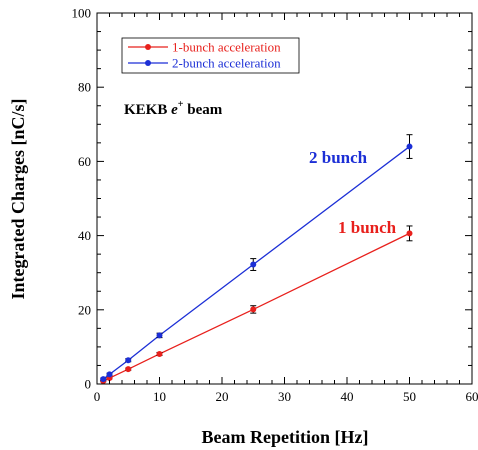  Describe the element at coordinates (472, 396) in the screenshot. I see `x-tick-label: 60` at that location.